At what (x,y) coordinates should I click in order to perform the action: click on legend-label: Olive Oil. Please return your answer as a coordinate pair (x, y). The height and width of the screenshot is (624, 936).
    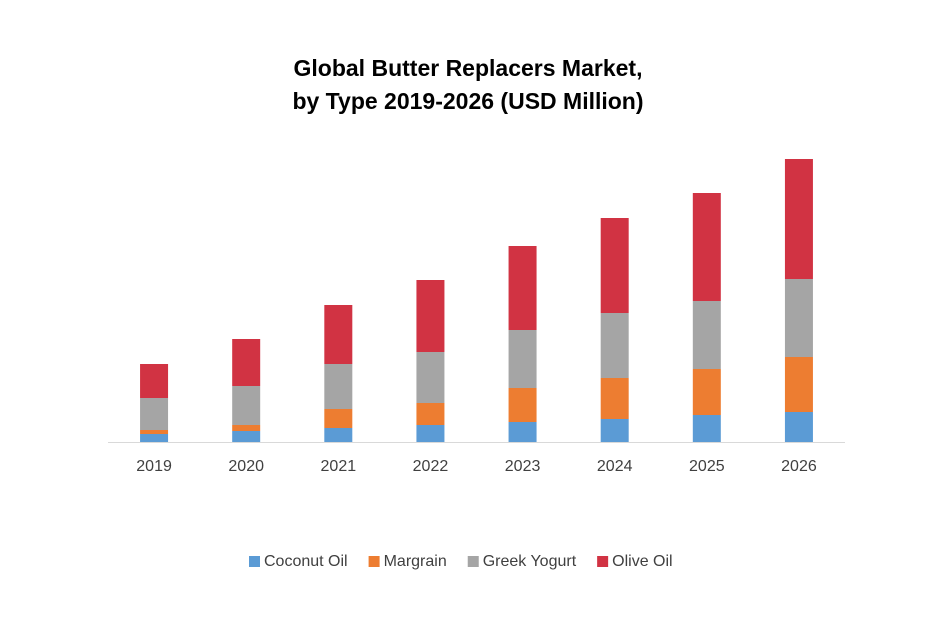
    Looking at the image, I should click on (642, 561).